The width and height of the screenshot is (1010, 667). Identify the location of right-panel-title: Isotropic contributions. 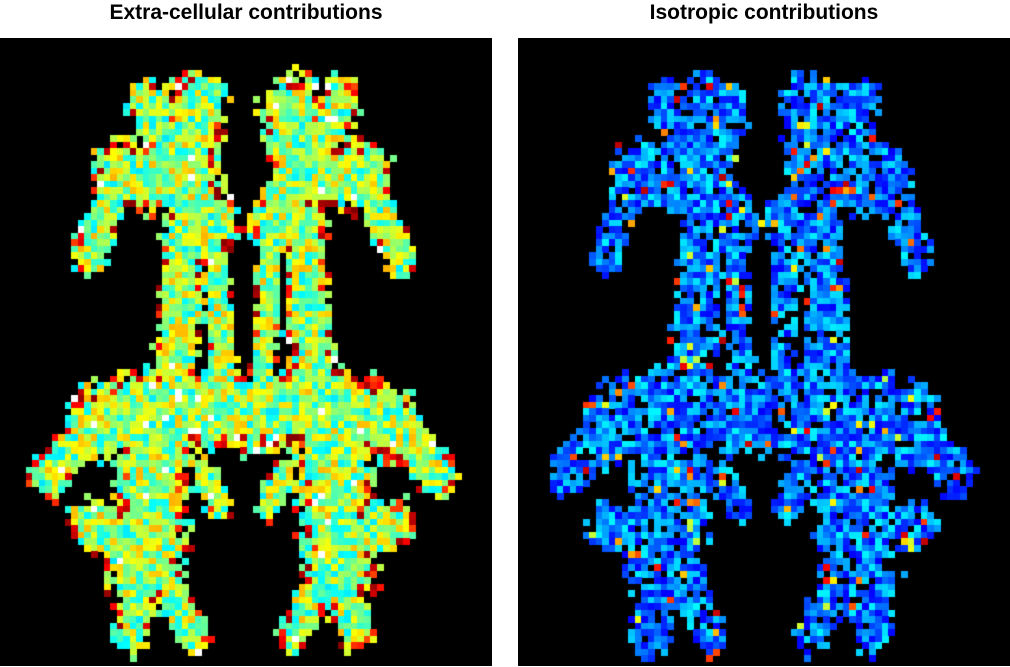
(764, 12).